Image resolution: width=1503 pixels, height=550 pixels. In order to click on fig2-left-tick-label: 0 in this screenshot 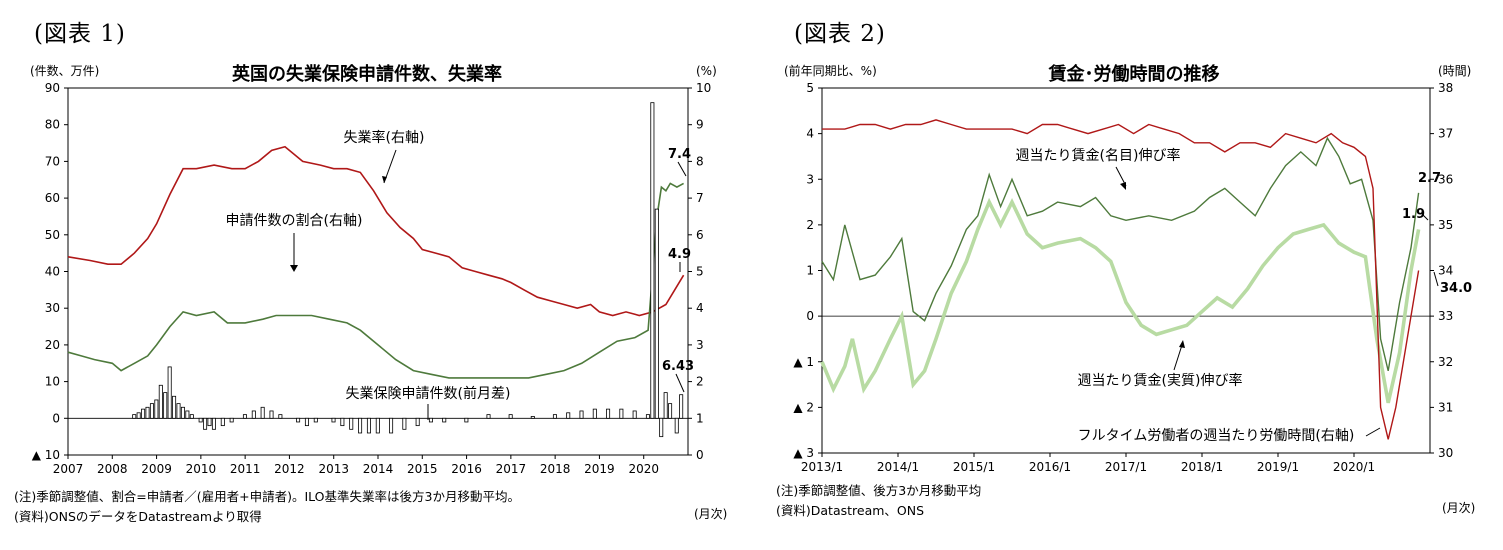, I will do `click(810, 316)`.